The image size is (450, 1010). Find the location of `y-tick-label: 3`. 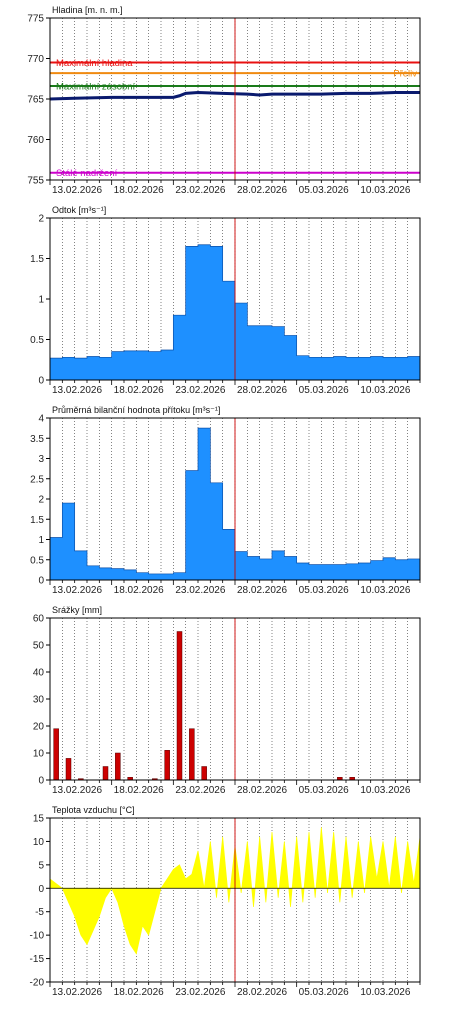

y-tick-label: 3 is located at coordinates (41, 459).